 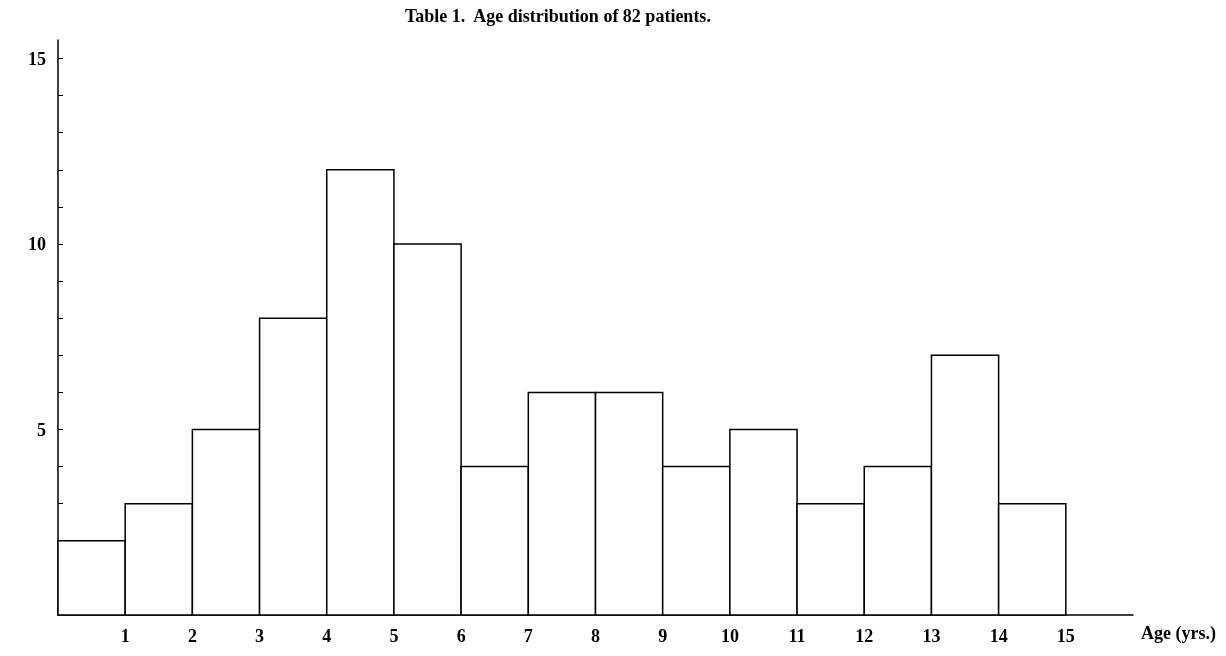 I want to click on x-tick-label: 8, so click(x=595, y=636).